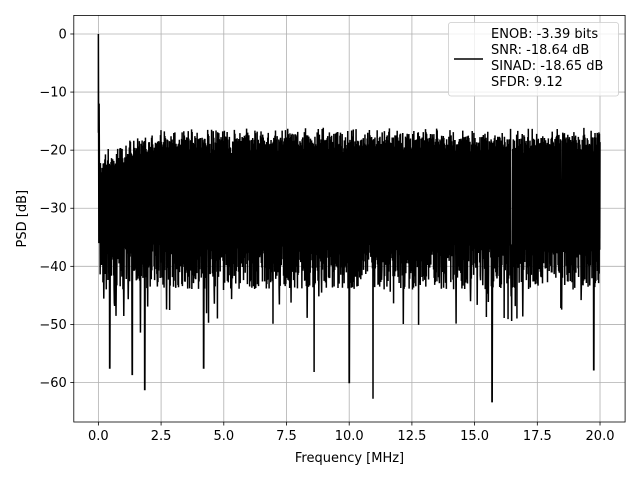 The width and height of the screenshot is (640, 480). I want to click on y-axis-label: PSD [dB], so click(22, 219).